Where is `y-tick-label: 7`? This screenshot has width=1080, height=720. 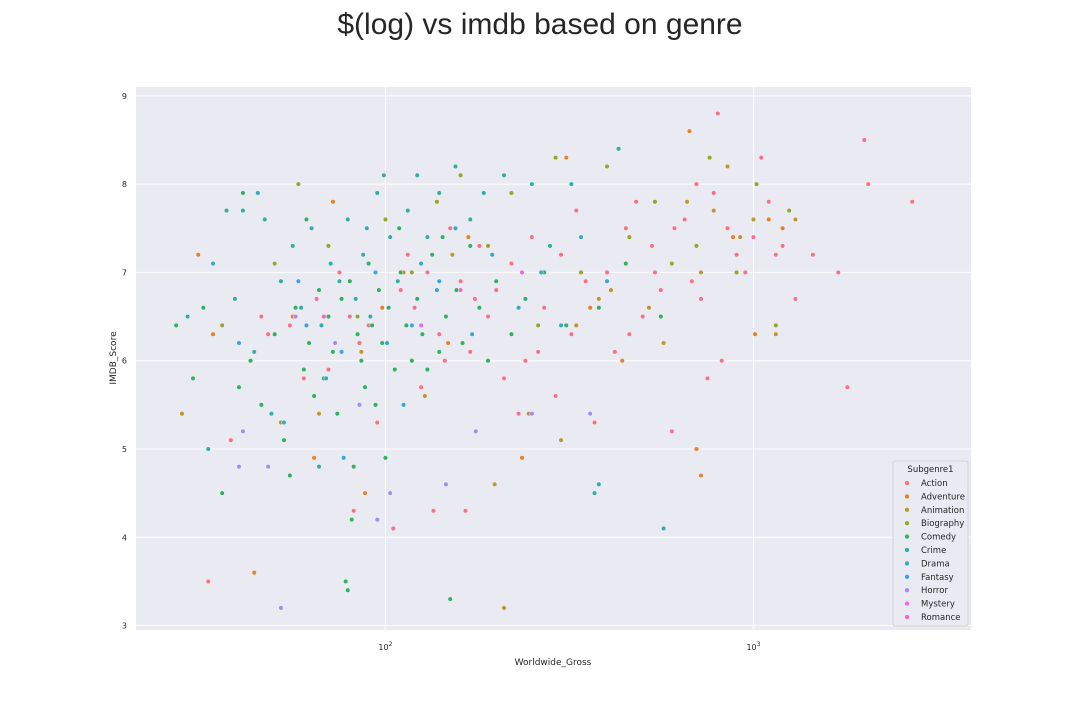
y-tick-label: 7 is located at coordinates (124, 272).